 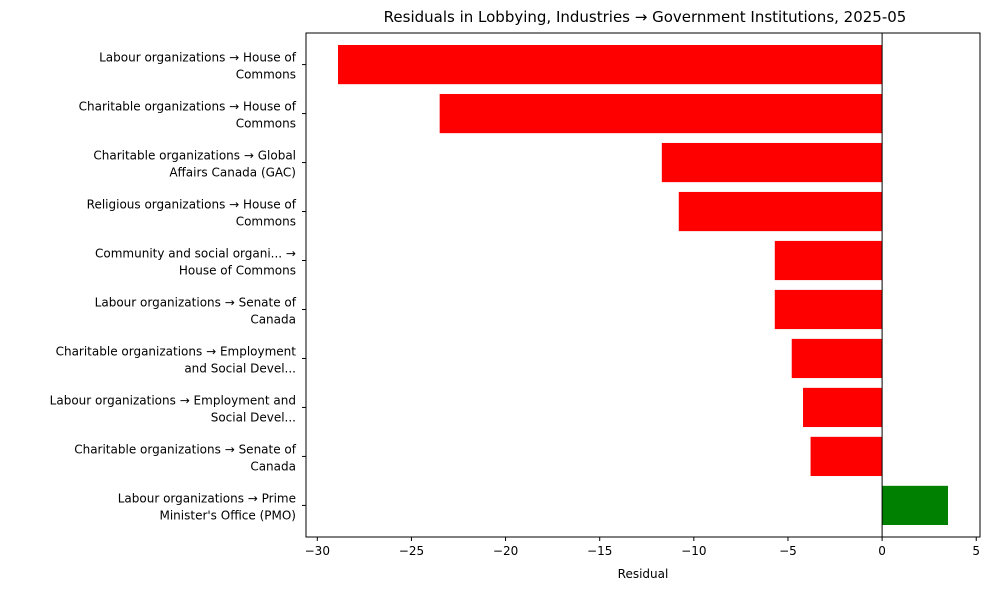 I want to click on y-tick-label: Labour organizations → Senate of Canada, so click(x=196, y=310).